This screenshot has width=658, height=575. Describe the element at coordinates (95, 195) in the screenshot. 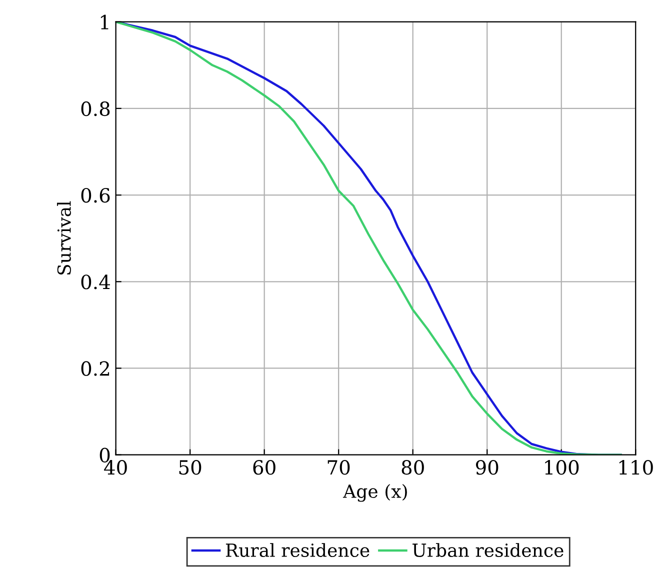

I see `y-tick-label: 0.6` at that location.